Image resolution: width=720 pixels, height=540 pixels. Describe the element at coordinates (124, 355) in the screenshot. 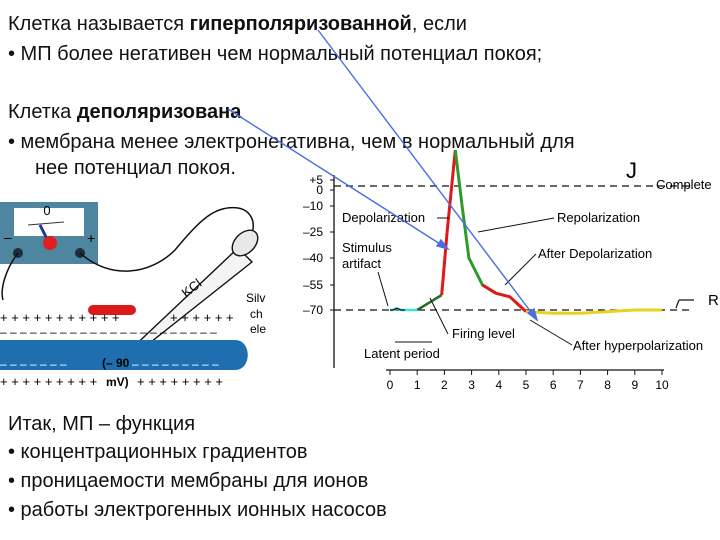

I see `cell-body` at that location.